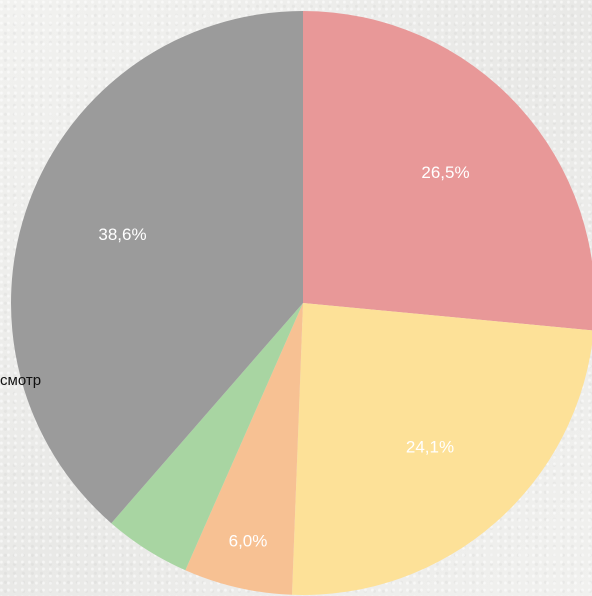 This screenshot has width=592, height=596. What do you see at coordinates (430, 446) in the screenshot?
I see `pie-slice-label-1: 24,1%` at bounding box center [430, 446].